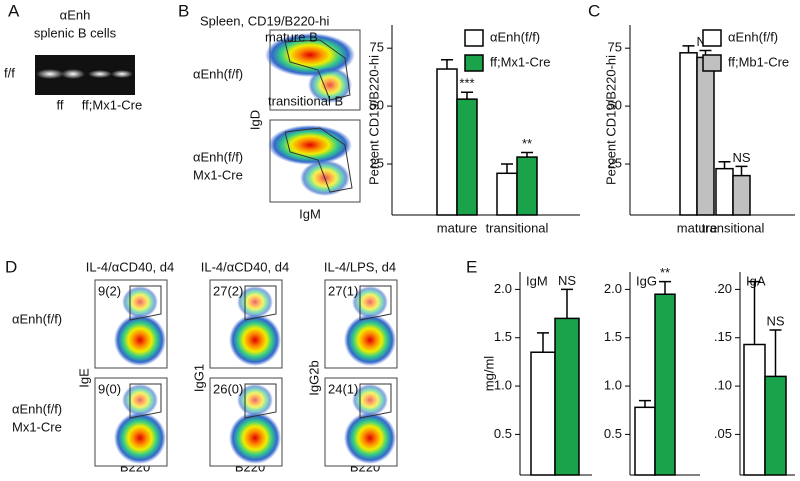  What do you see at coordinates (183, 10) in the screenshot?
I see `panel-letter: B` at bounding box center [183, 10].